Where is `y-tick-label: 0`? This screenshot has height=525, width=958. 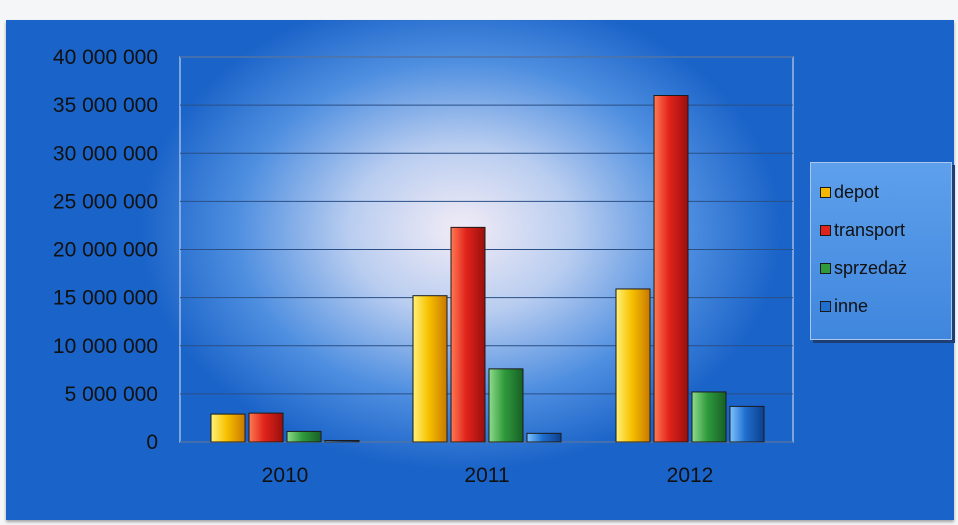 y-tick-label: 0 is located at coordinates (152, 442).